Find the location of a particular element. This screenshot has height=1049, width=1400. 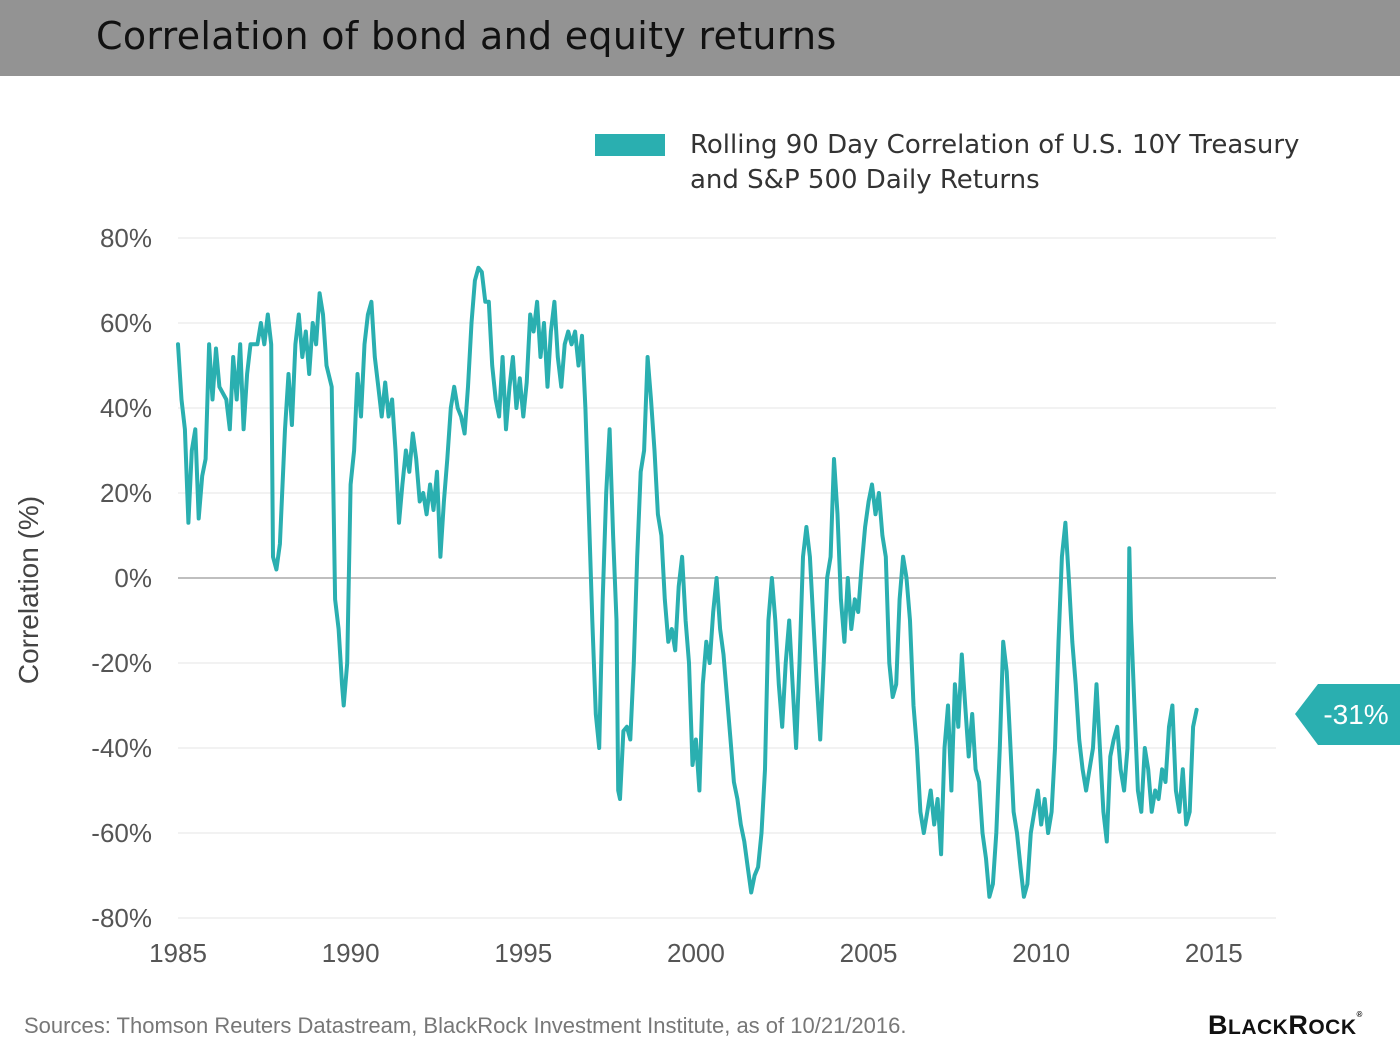

title-bar: Correlation of bond and equity returns is located at coordinates (700, 38).